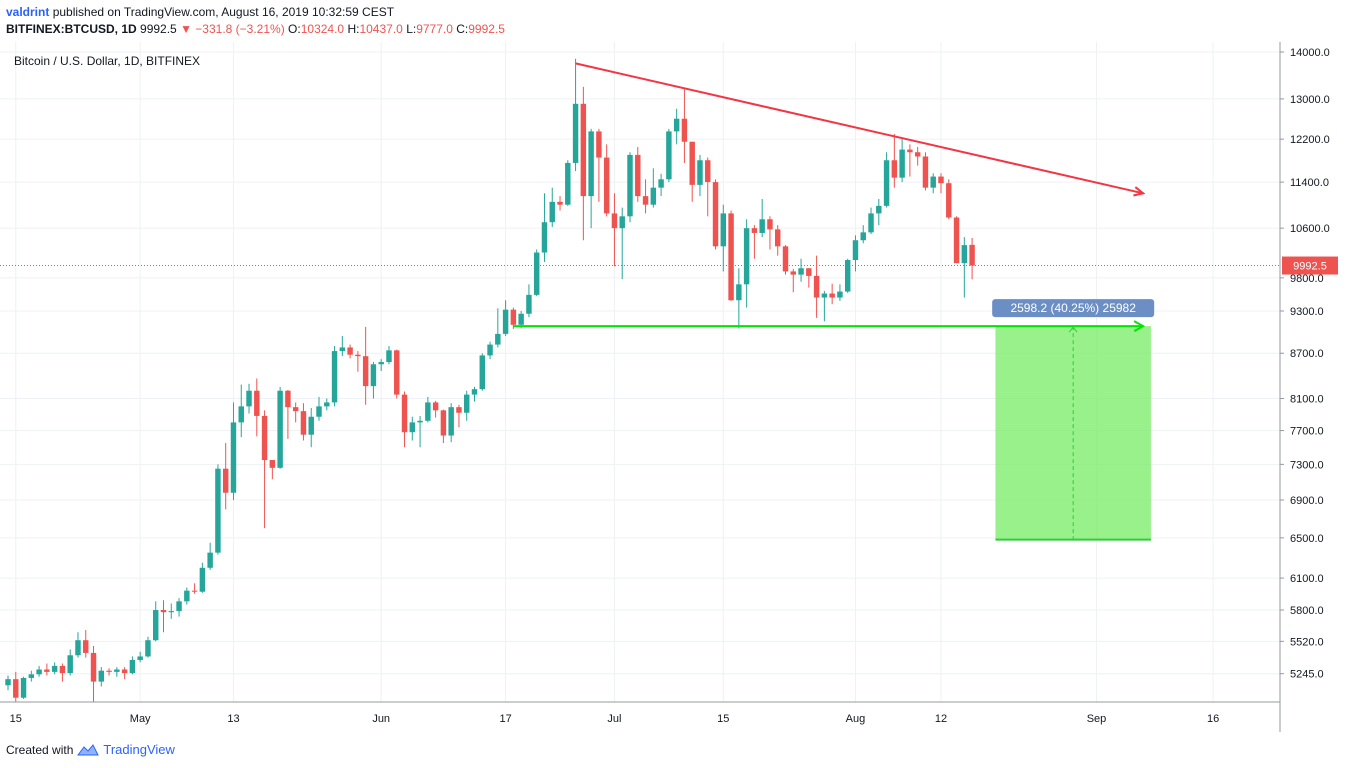  I want to click on x-tick-label: Sep, so click(1097, 719).